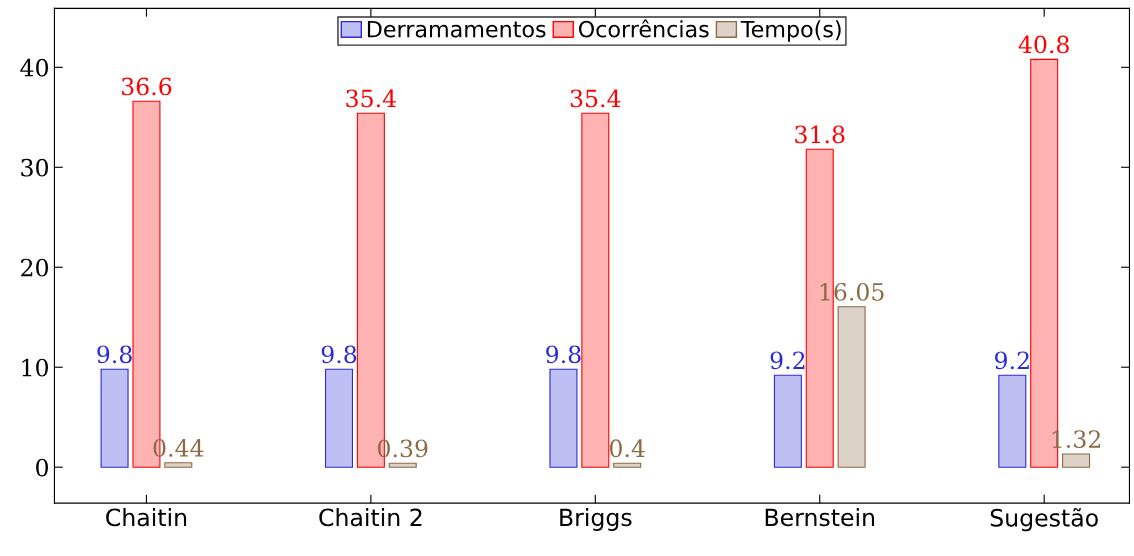 The width and height of the screenshot is (1134, 556). Describe the element at coordinates (820, 134) in the screenshot. I see `data-label: 31.8` at that location.